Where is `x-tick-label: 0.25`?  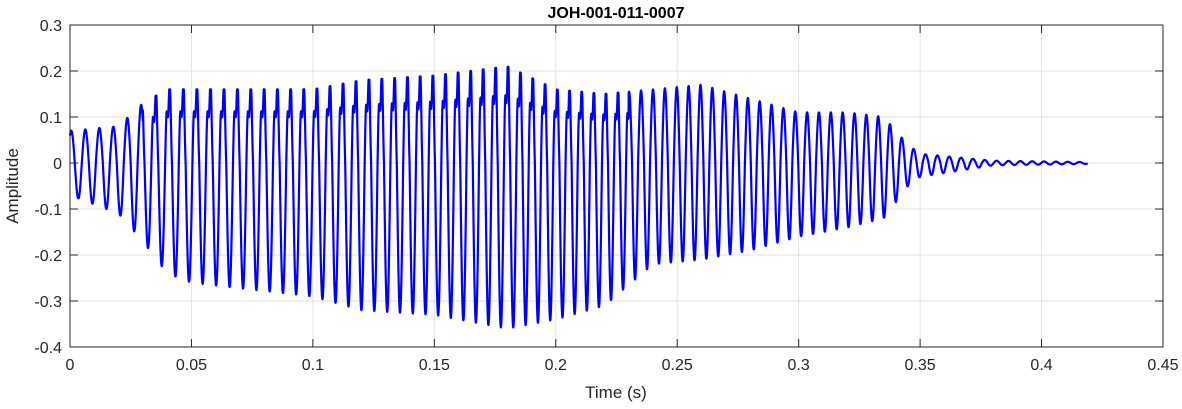 x-tick-label: 0.25 is located at coordinates (677, 365).